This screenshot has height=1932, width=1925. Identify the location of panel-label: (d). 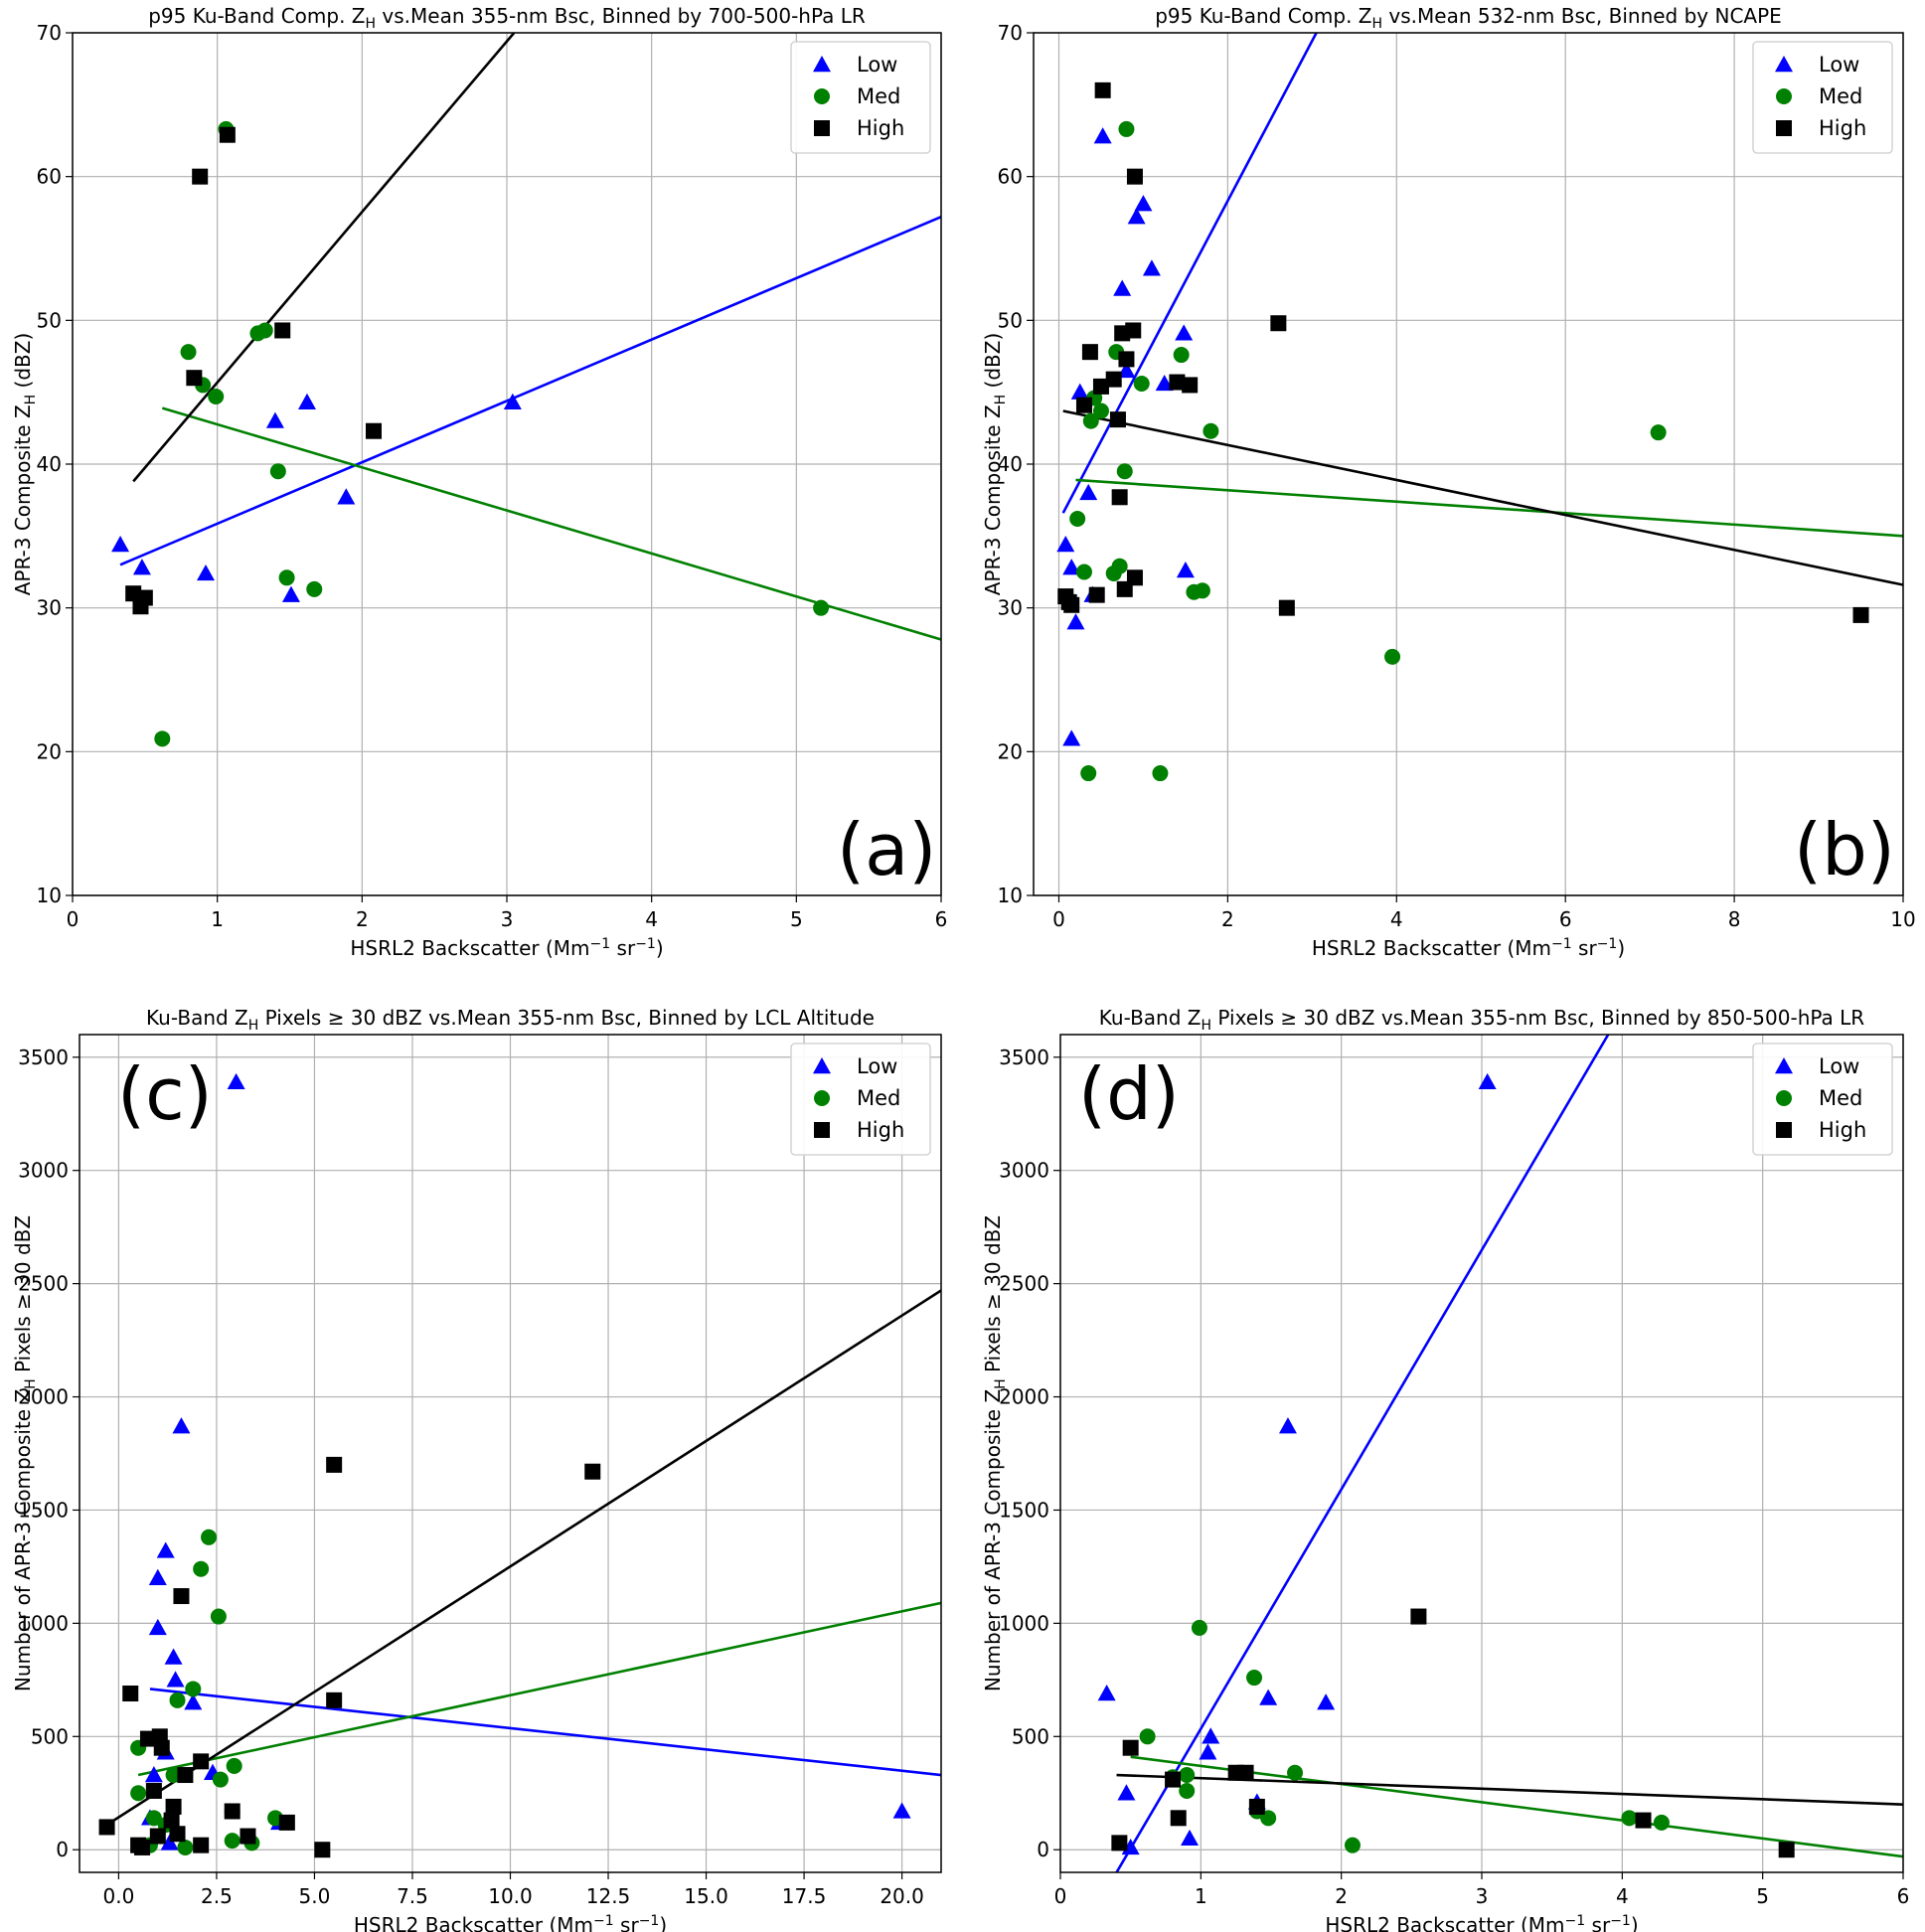
(1129, 1094).